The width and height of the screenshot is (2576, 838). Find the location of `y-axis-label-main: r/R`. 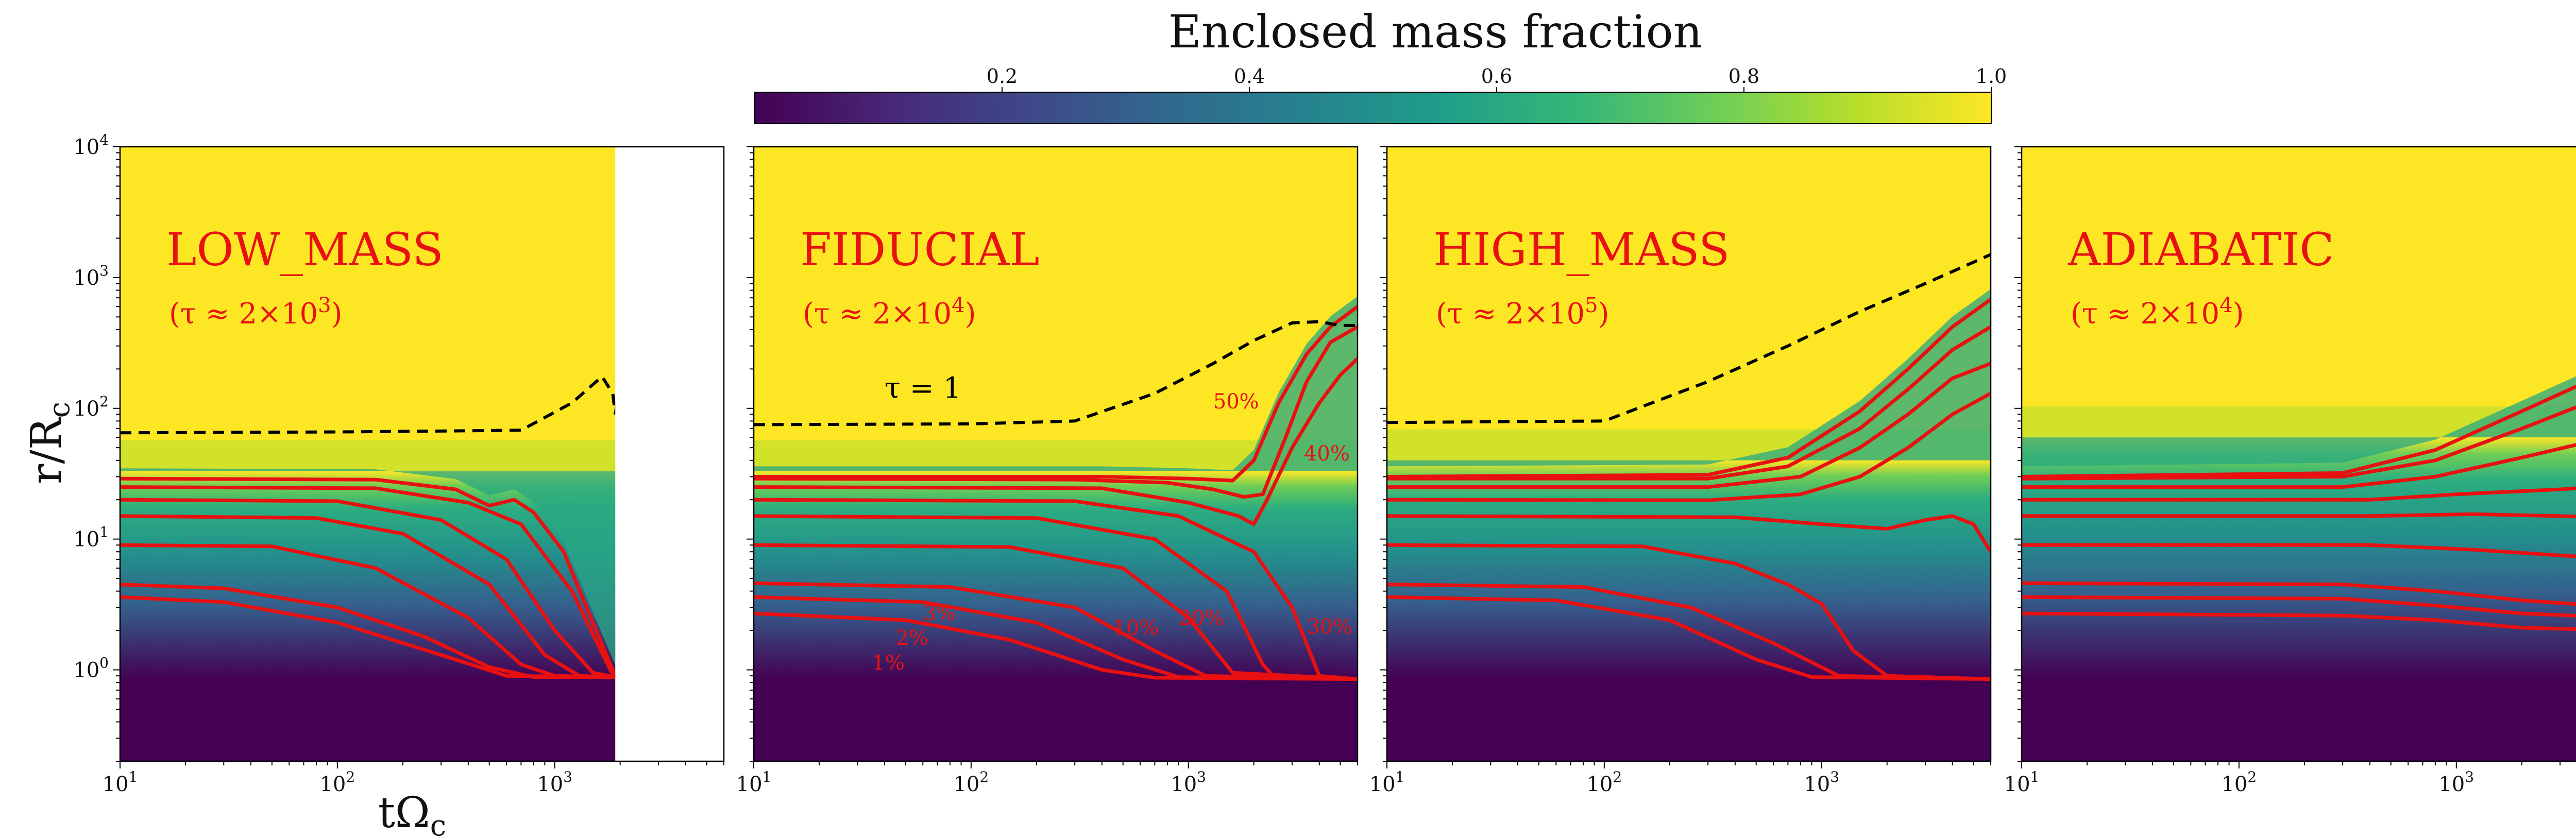

y-axis-label-main: r/R is located at coordinates (46, 450).